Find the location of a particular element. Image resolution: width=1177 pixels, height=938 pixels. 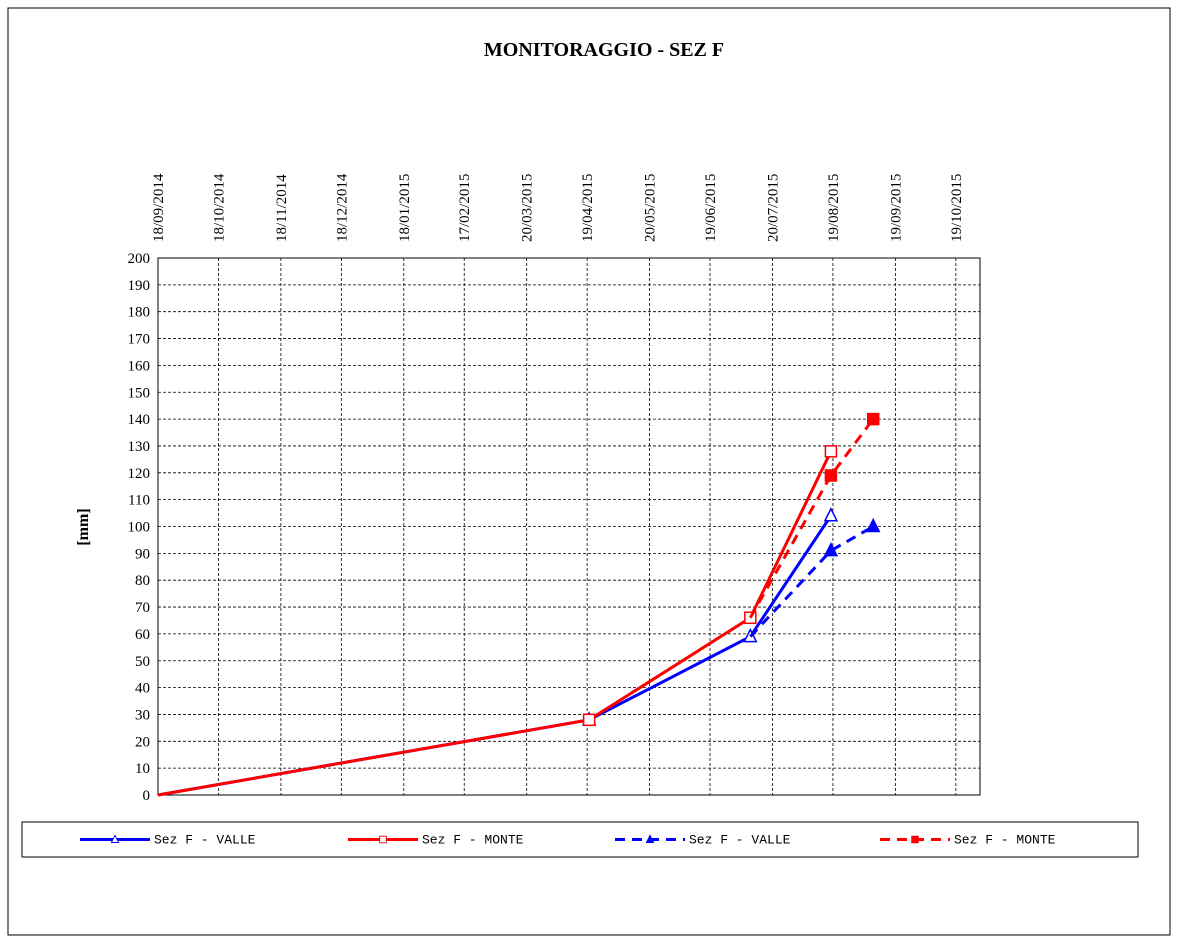

y-tick-label: 180 is located at coordinates (139, 313).